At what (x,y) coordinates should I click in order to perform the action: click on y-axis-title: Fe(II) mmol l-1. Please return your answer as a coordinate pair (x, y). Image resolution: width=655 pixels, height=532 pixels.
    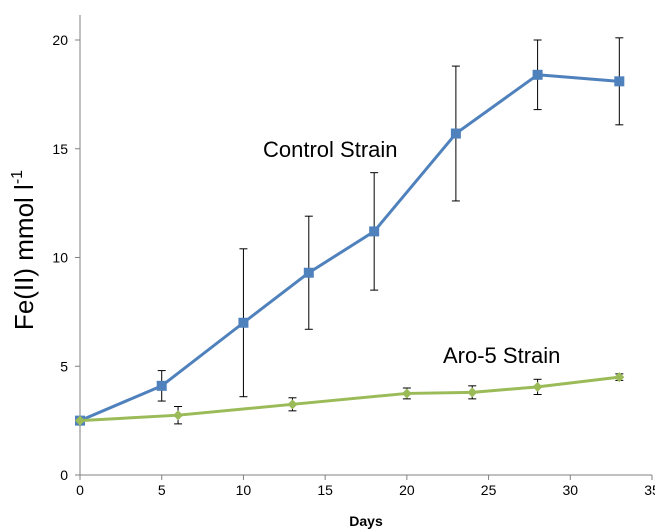
    Looking at the image, I should click on (24, 250).